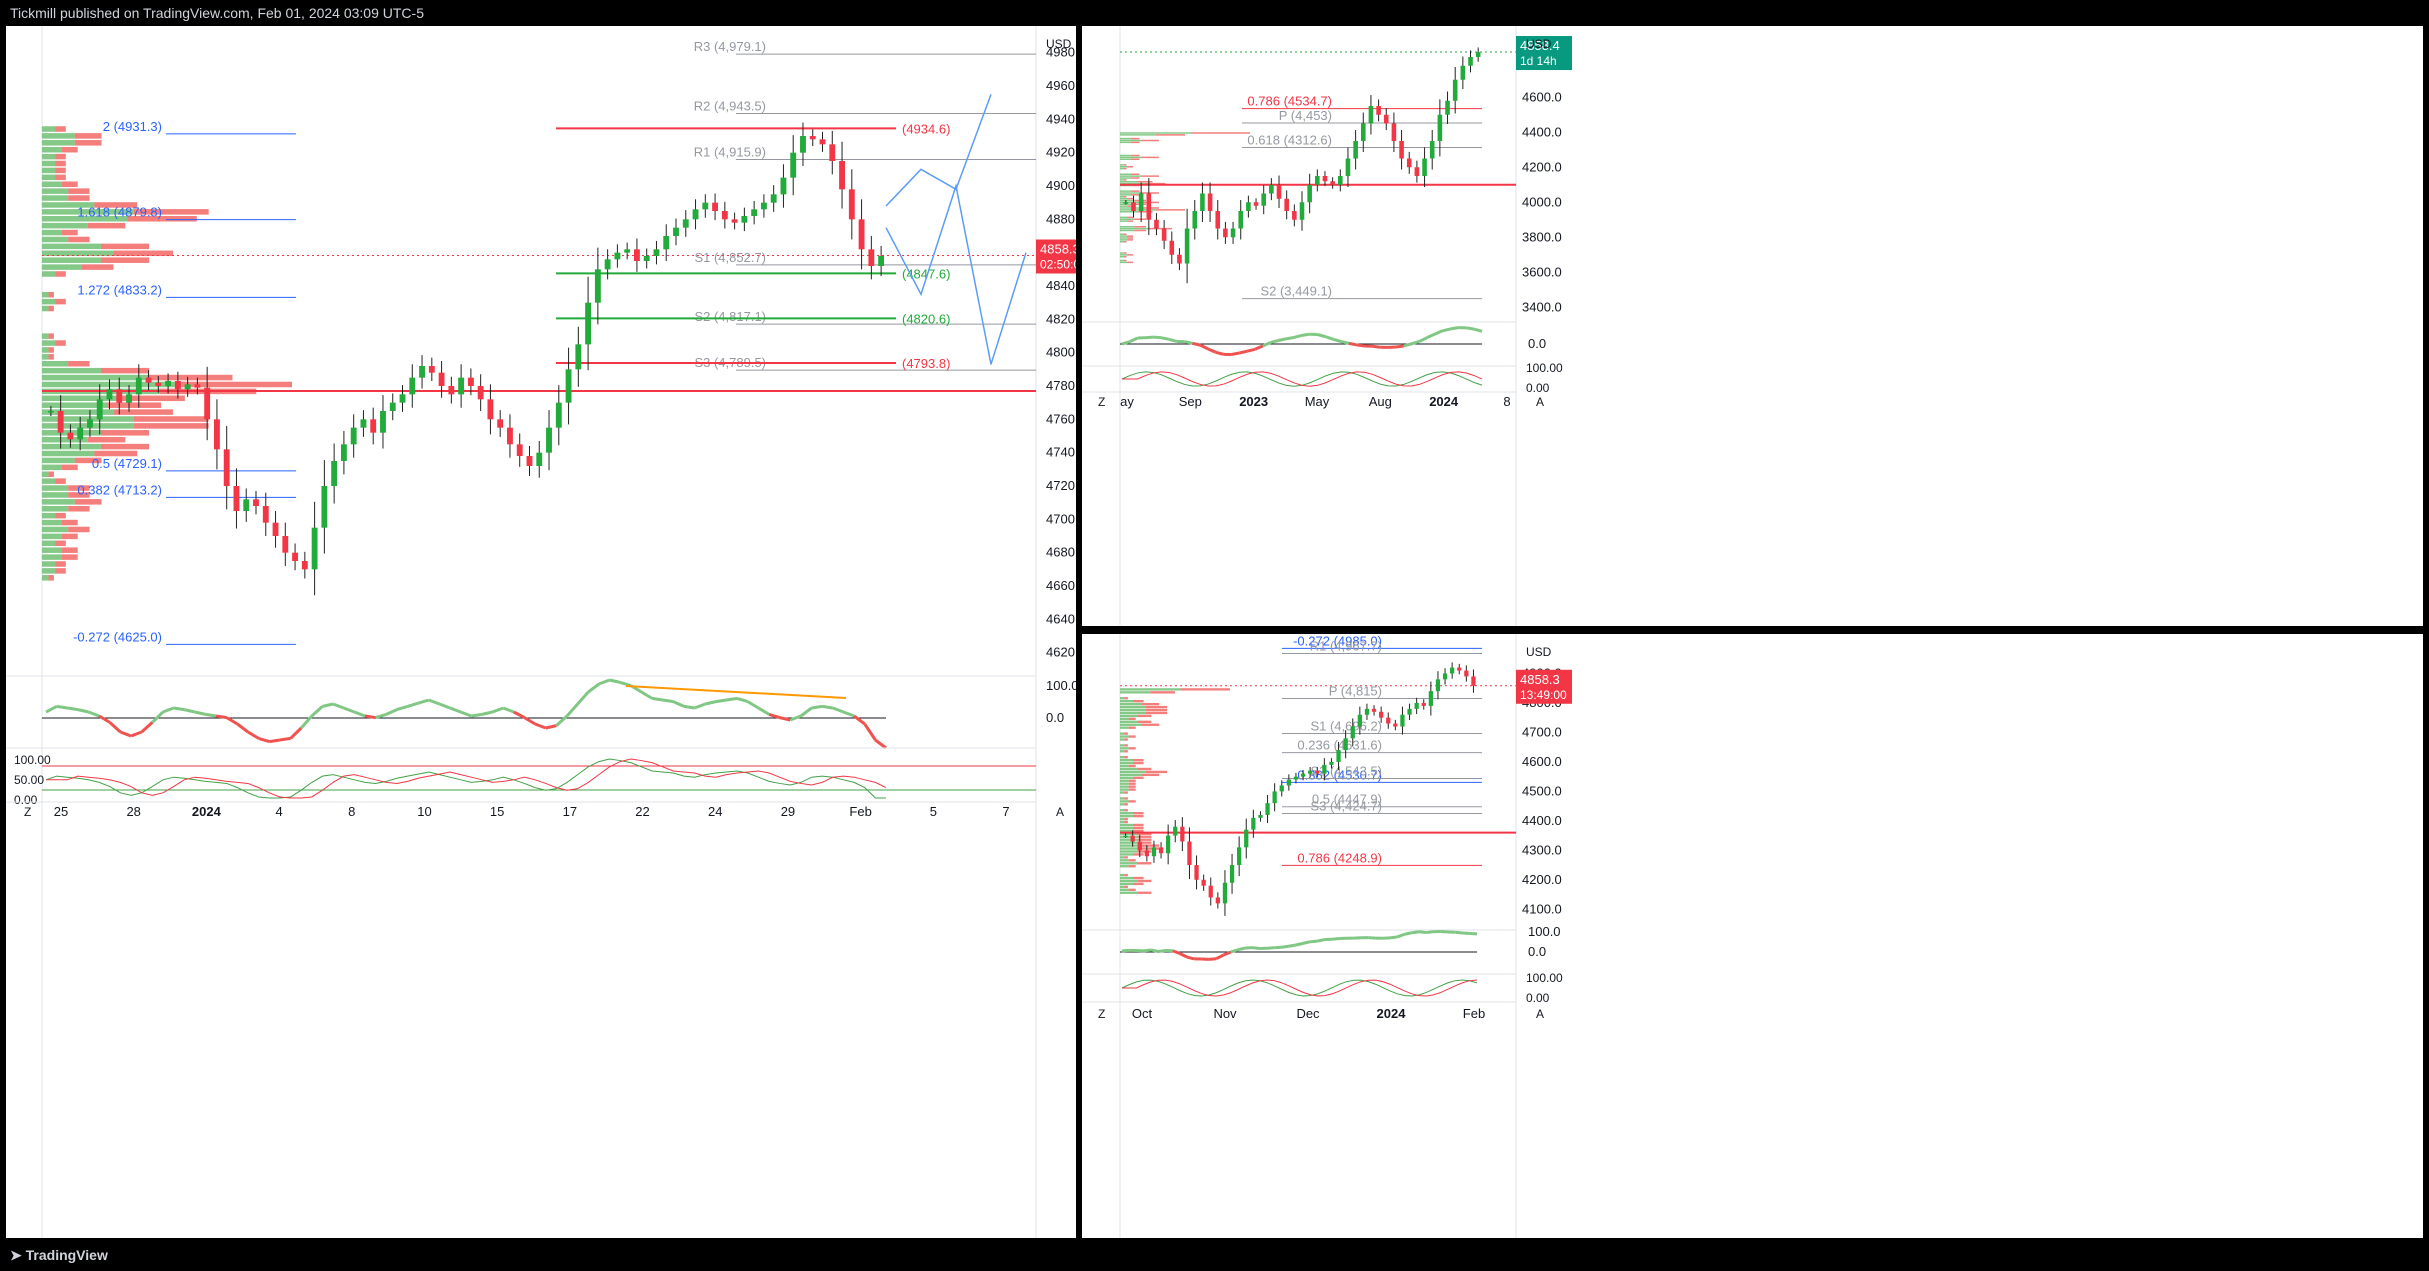 This screenshot has width=2429, height=1271. I want to click on time-tick: Sep, so click(1190, 401).